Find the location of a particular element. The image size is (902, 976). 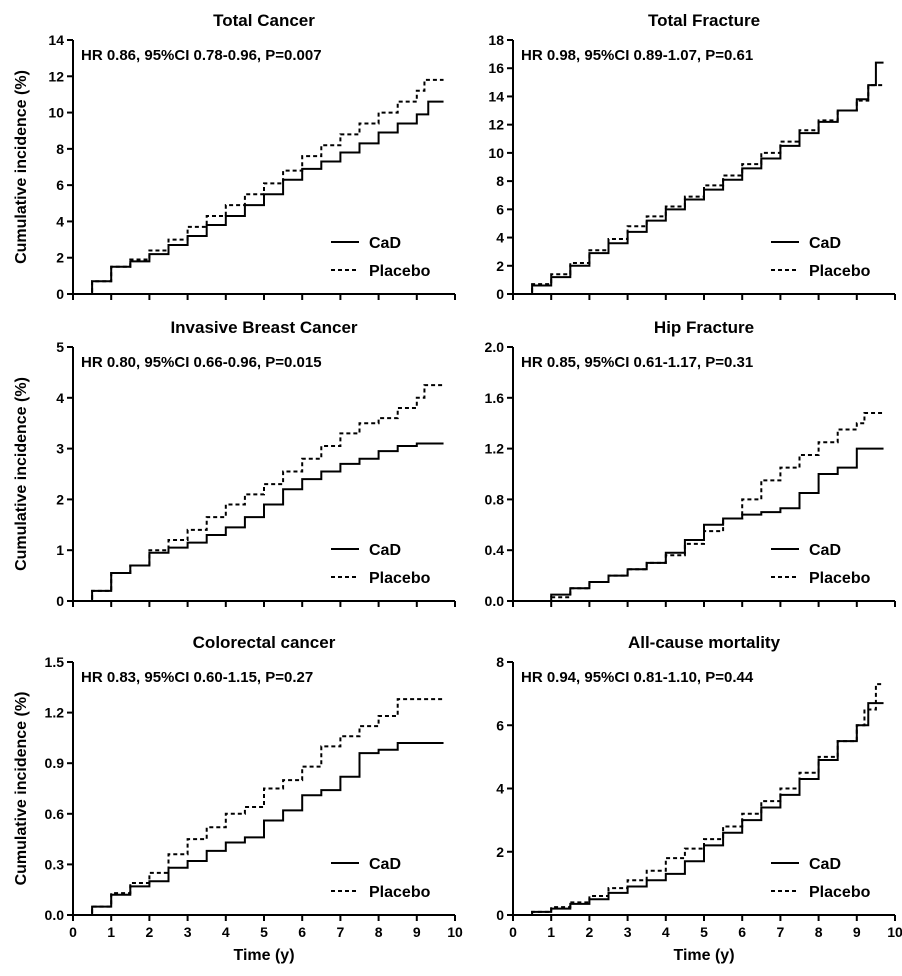

y-tick-label: 0.4 is located at coordinates (495, 550).